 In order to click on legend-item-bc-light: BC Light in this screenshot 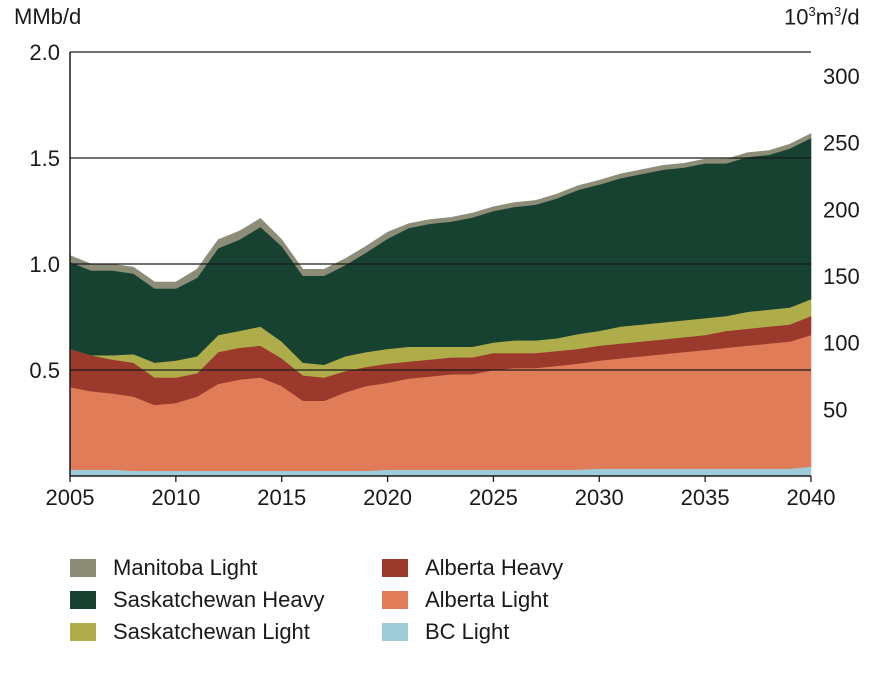, I will do `click(445, 632)`.